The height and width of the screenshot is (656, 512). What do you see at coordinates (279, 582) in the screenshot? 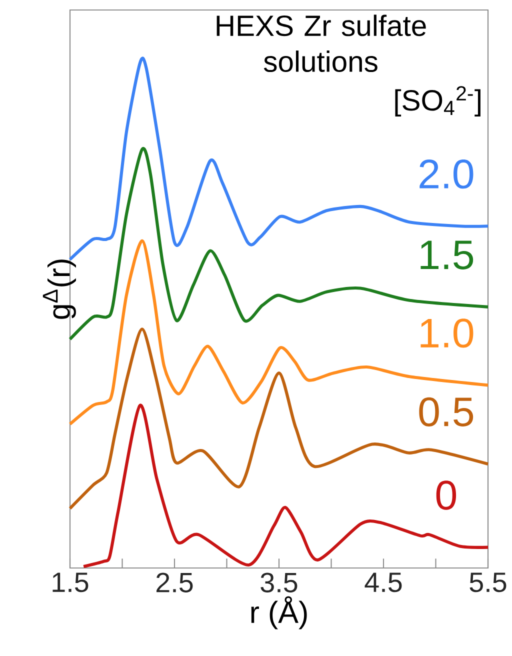
I see `x-tick-label: 3.5` at bounding box center [279, 582].